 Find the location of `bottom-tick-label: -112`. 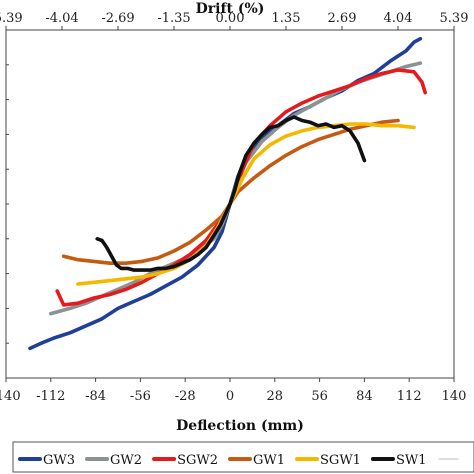

bottom-tick-label: -112 is located at coordinates (50, 396).